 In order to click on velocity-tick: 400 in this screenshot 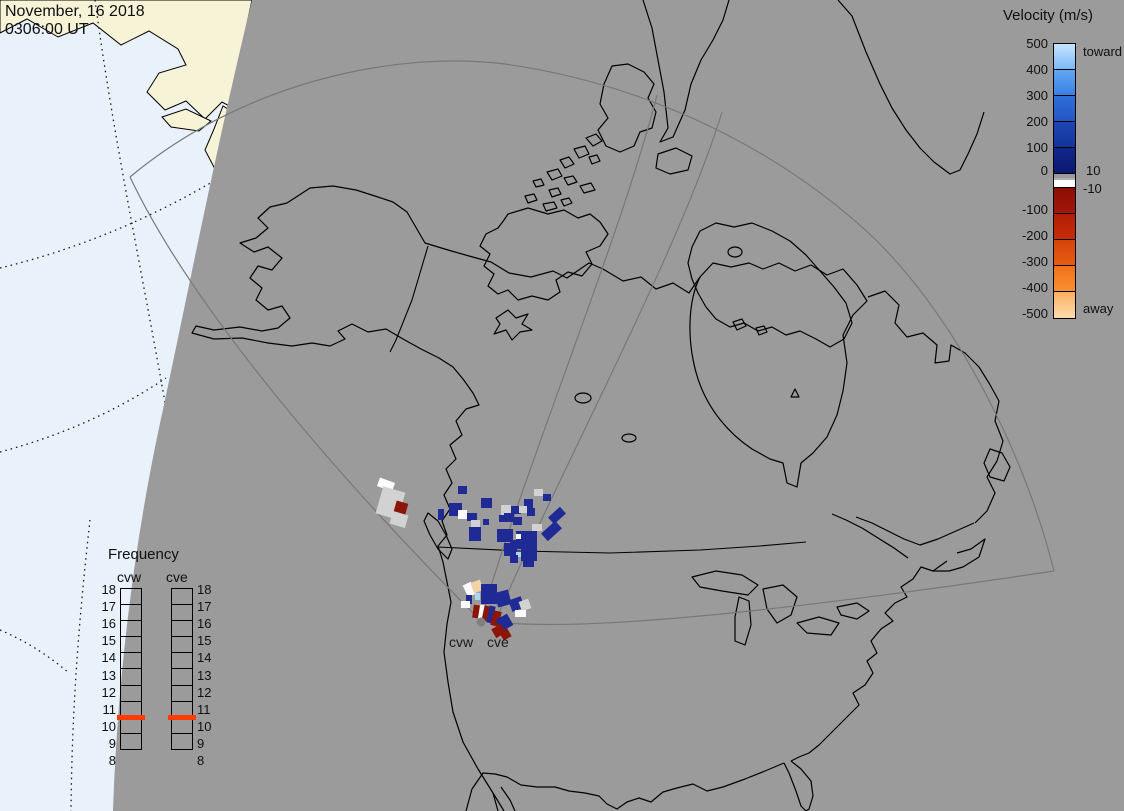, I will do `click(1037, 69)`.